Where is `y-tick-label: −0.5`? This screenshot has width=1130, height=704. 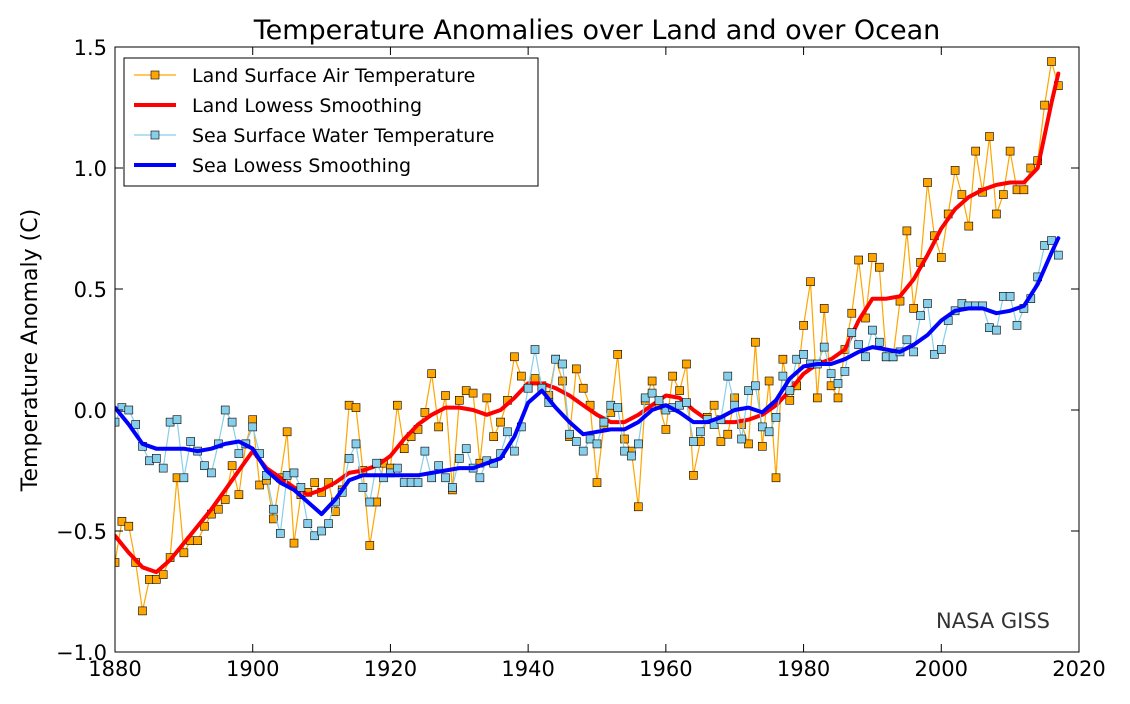
y-tick-label: −0.5 is located at coordinates (81, 532).